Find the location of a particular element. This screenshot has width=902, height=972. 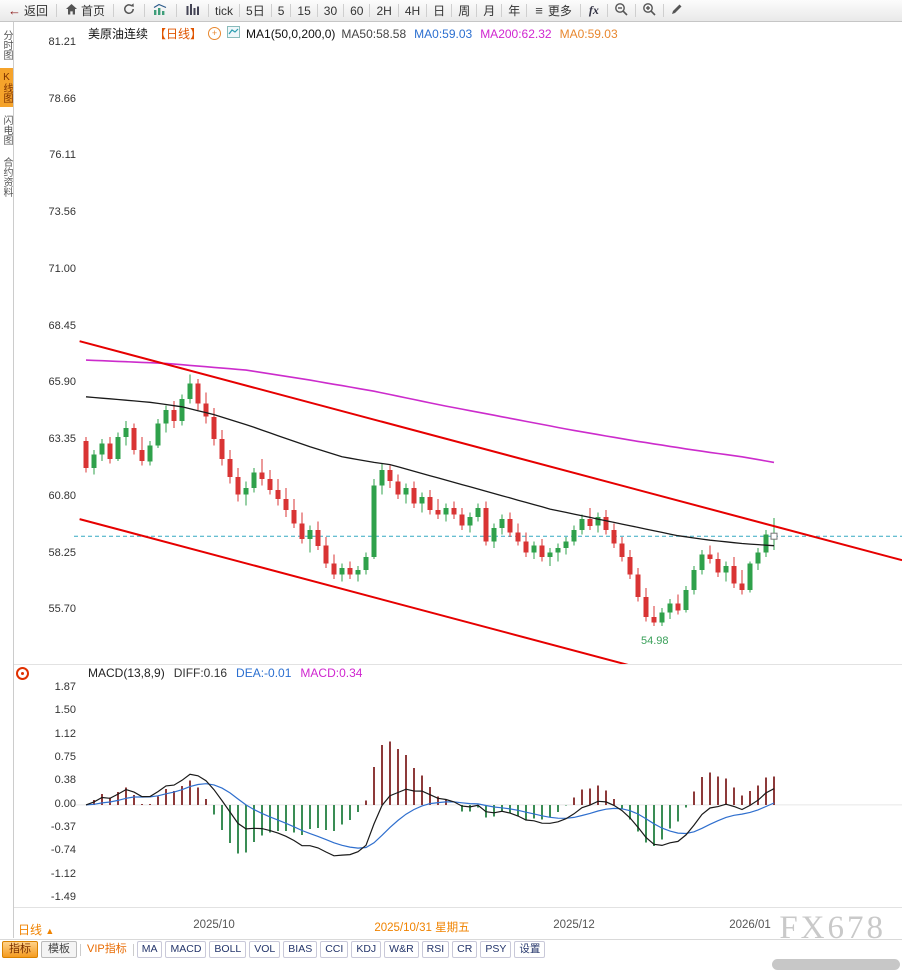

indicator-tab-7: BIAS is located at coordinates (300, 949).